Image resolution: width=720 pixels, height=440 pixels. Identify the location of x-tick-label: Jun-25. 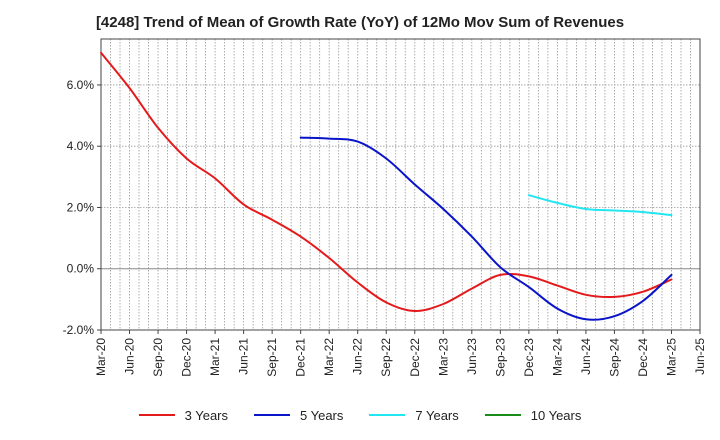
(700, 356).